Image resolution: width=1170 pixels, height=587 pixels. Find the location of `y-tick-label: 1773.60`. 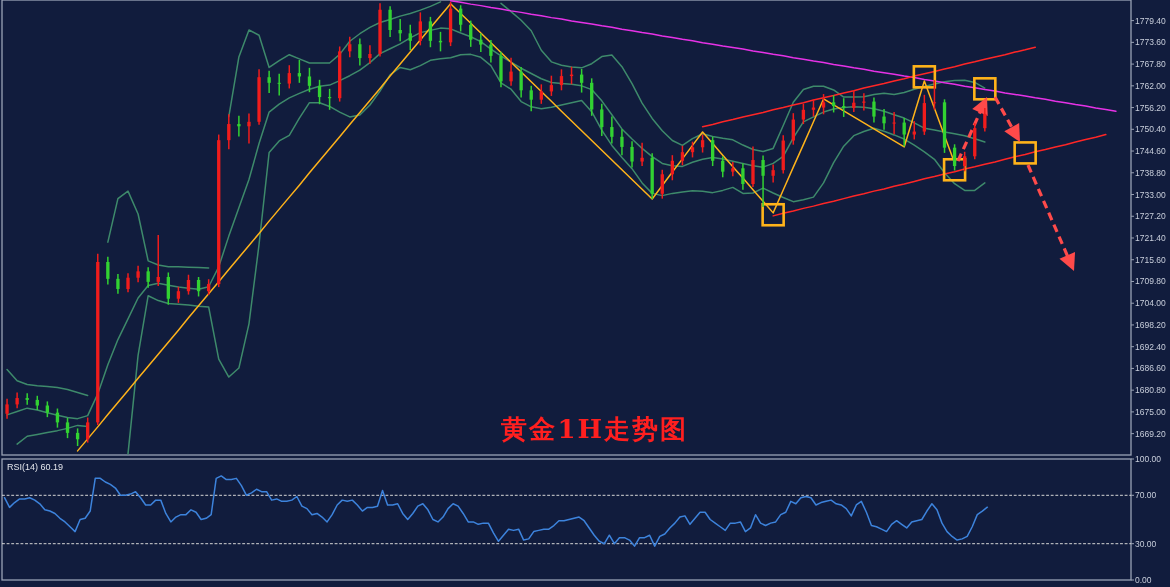

y-tick-label: 1773.60 is located at coordinates (1150, 42).